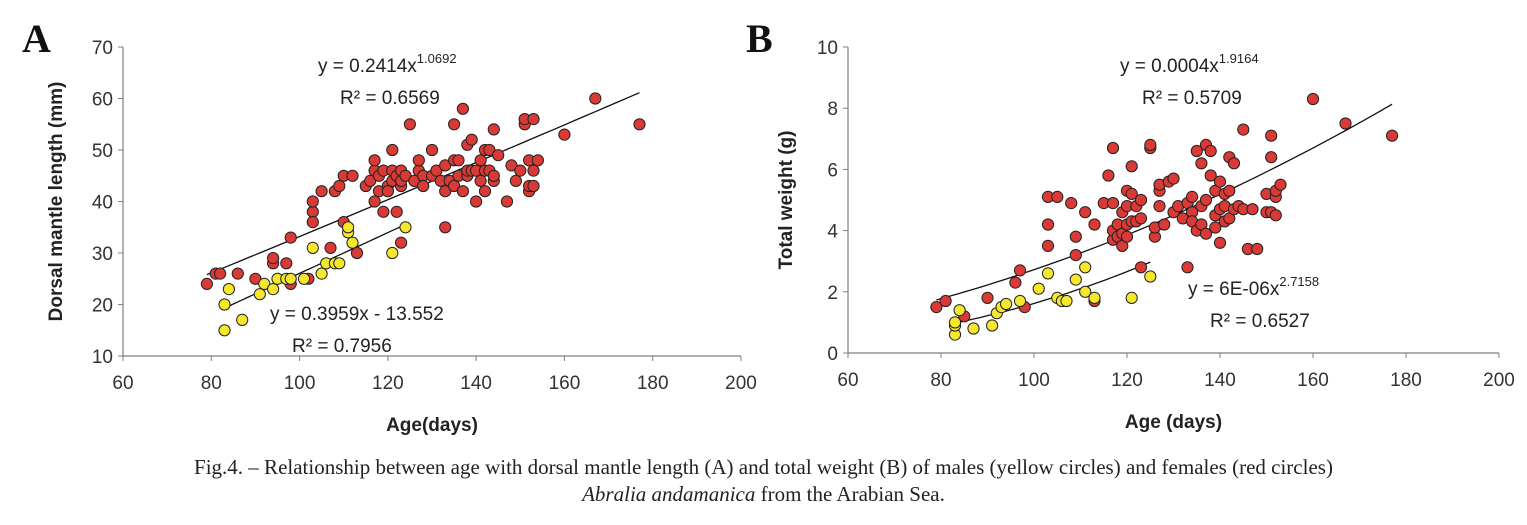 This screenshot has height=525, width=1527. What do you see at coordinates (390, 98) in the screenshot?
I see `trendline-r2-females: R² = 0.6569` at bounding box center [390, 98].